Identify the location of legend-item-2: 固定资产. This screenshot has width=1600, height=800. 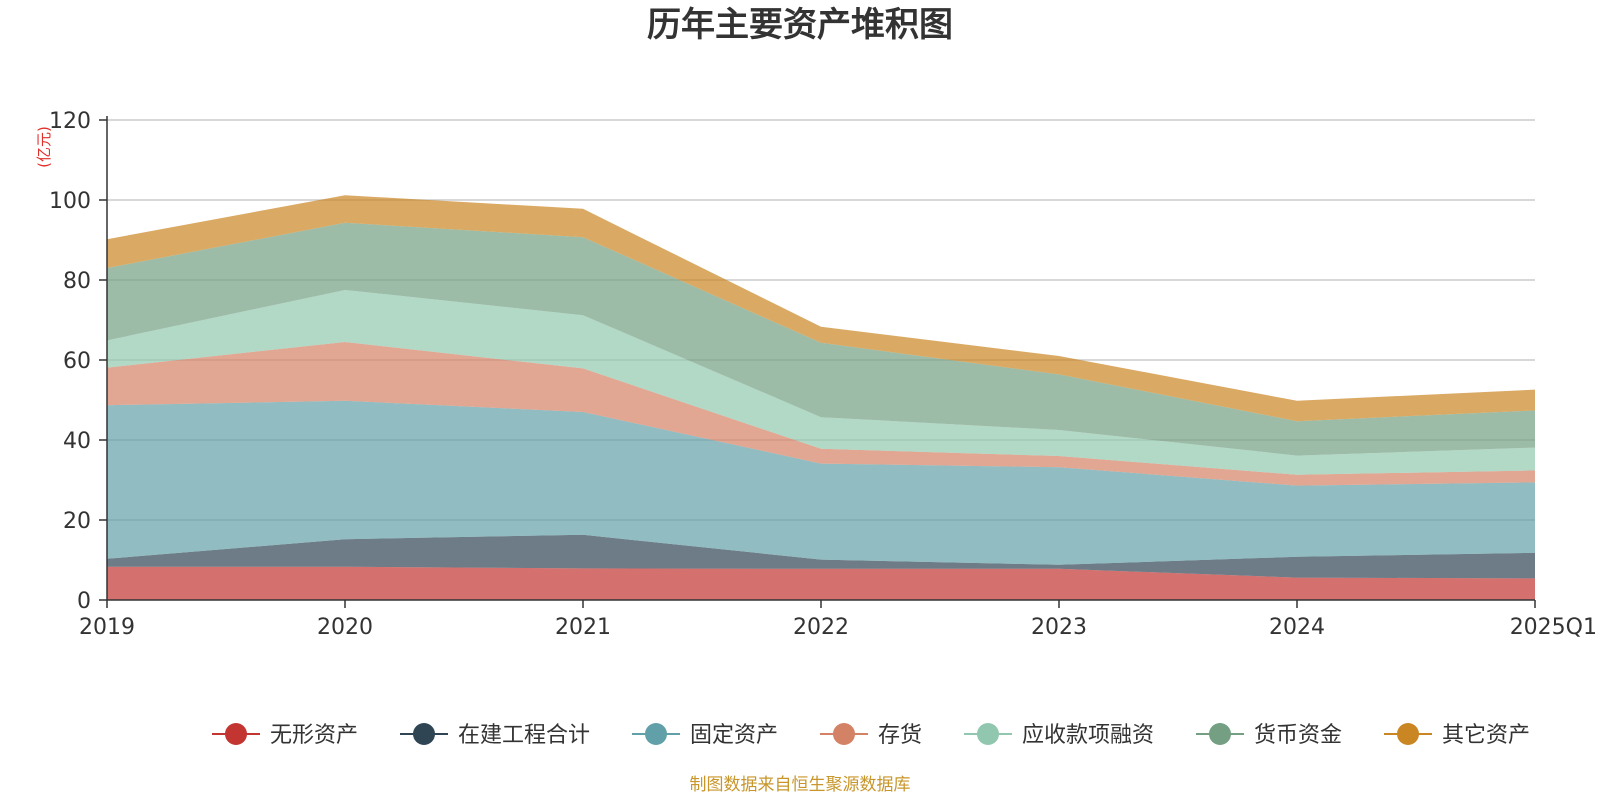
(705, 735).